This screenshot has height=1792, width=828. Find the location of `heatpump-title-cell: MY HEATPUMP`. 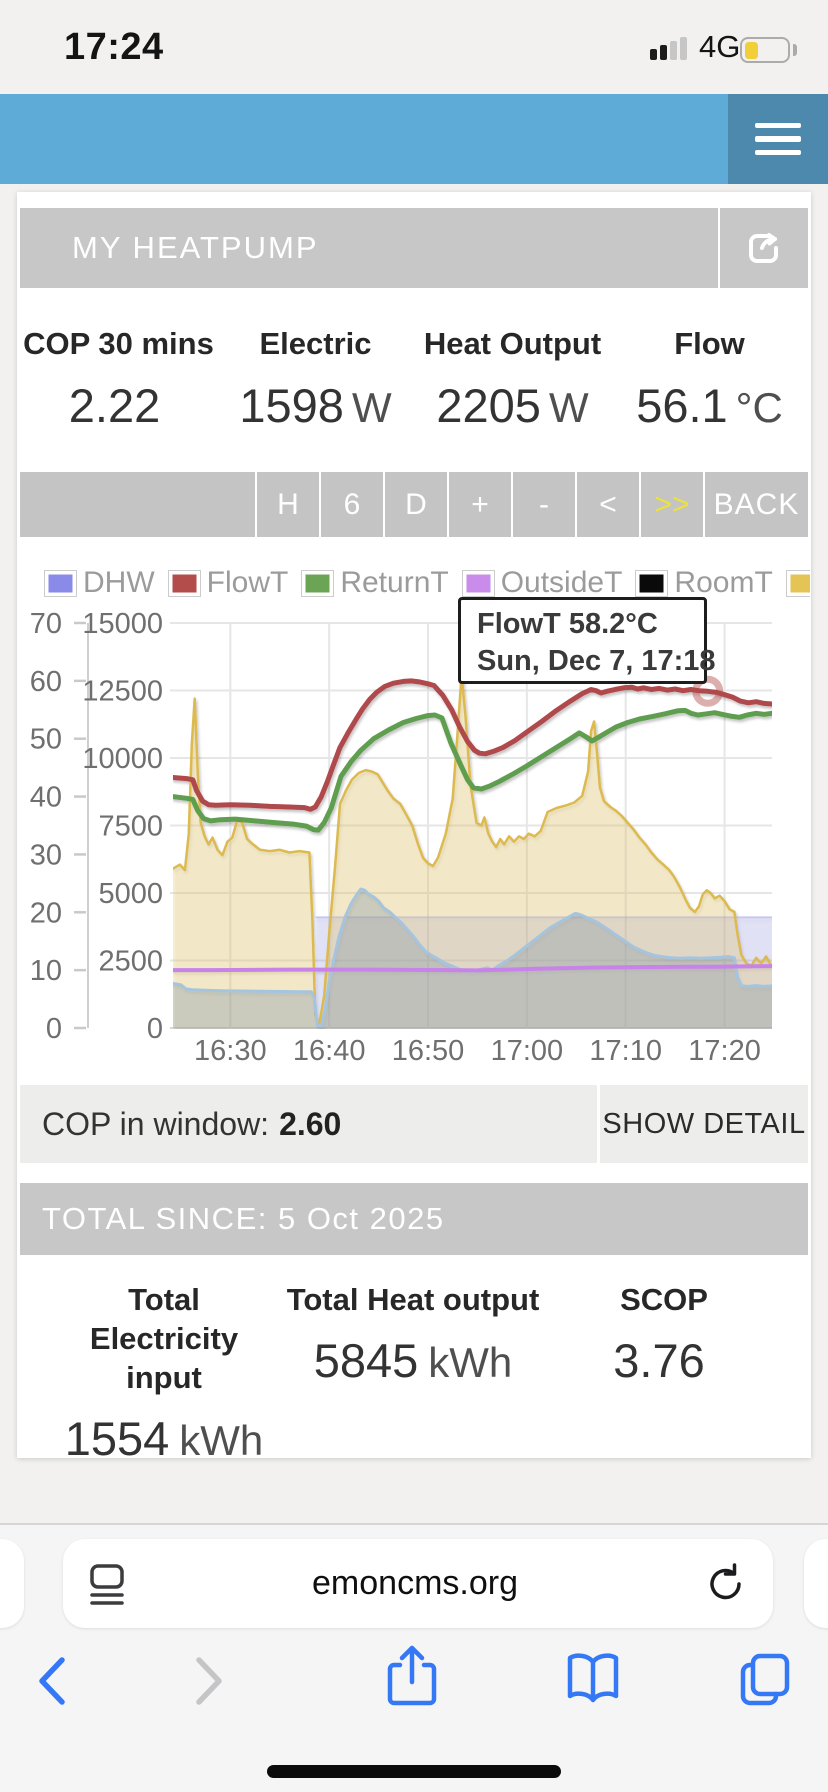

heatpump-title-cell: MY HEATPUMP is located at coordinates (369, 248).